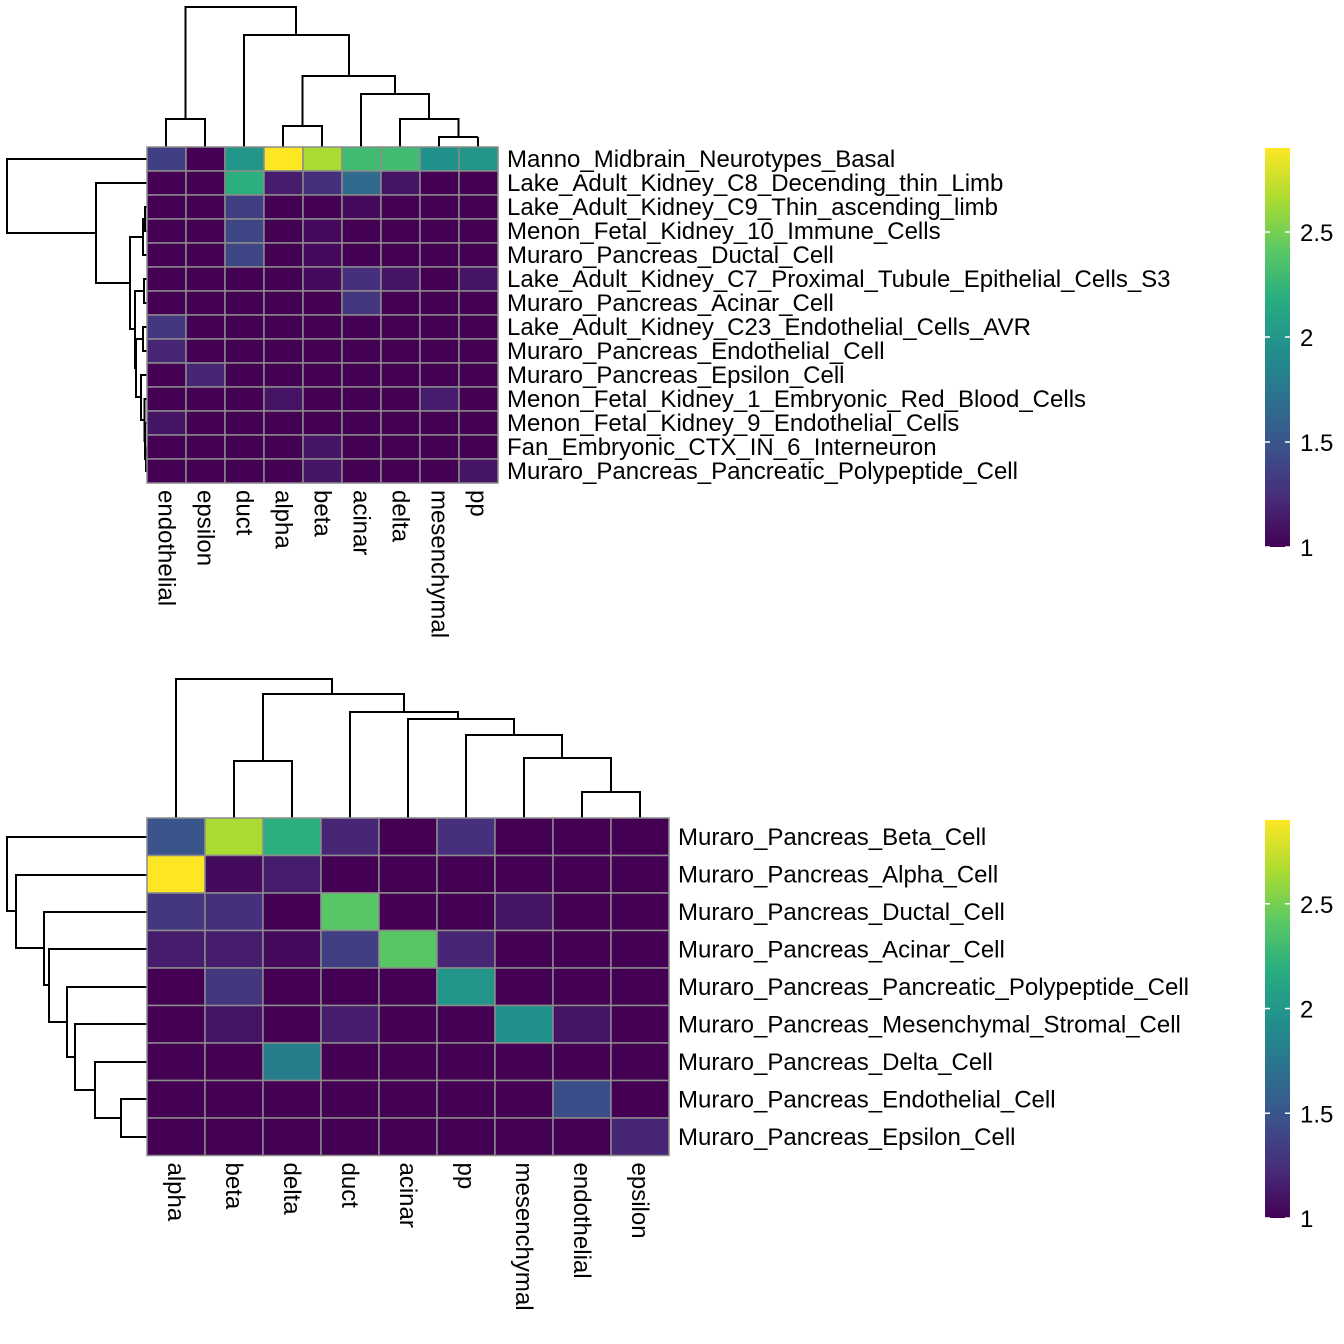 This screenshot has width=1344, height=1344. I want to click on column-label: epsilon, so click(205, 528).